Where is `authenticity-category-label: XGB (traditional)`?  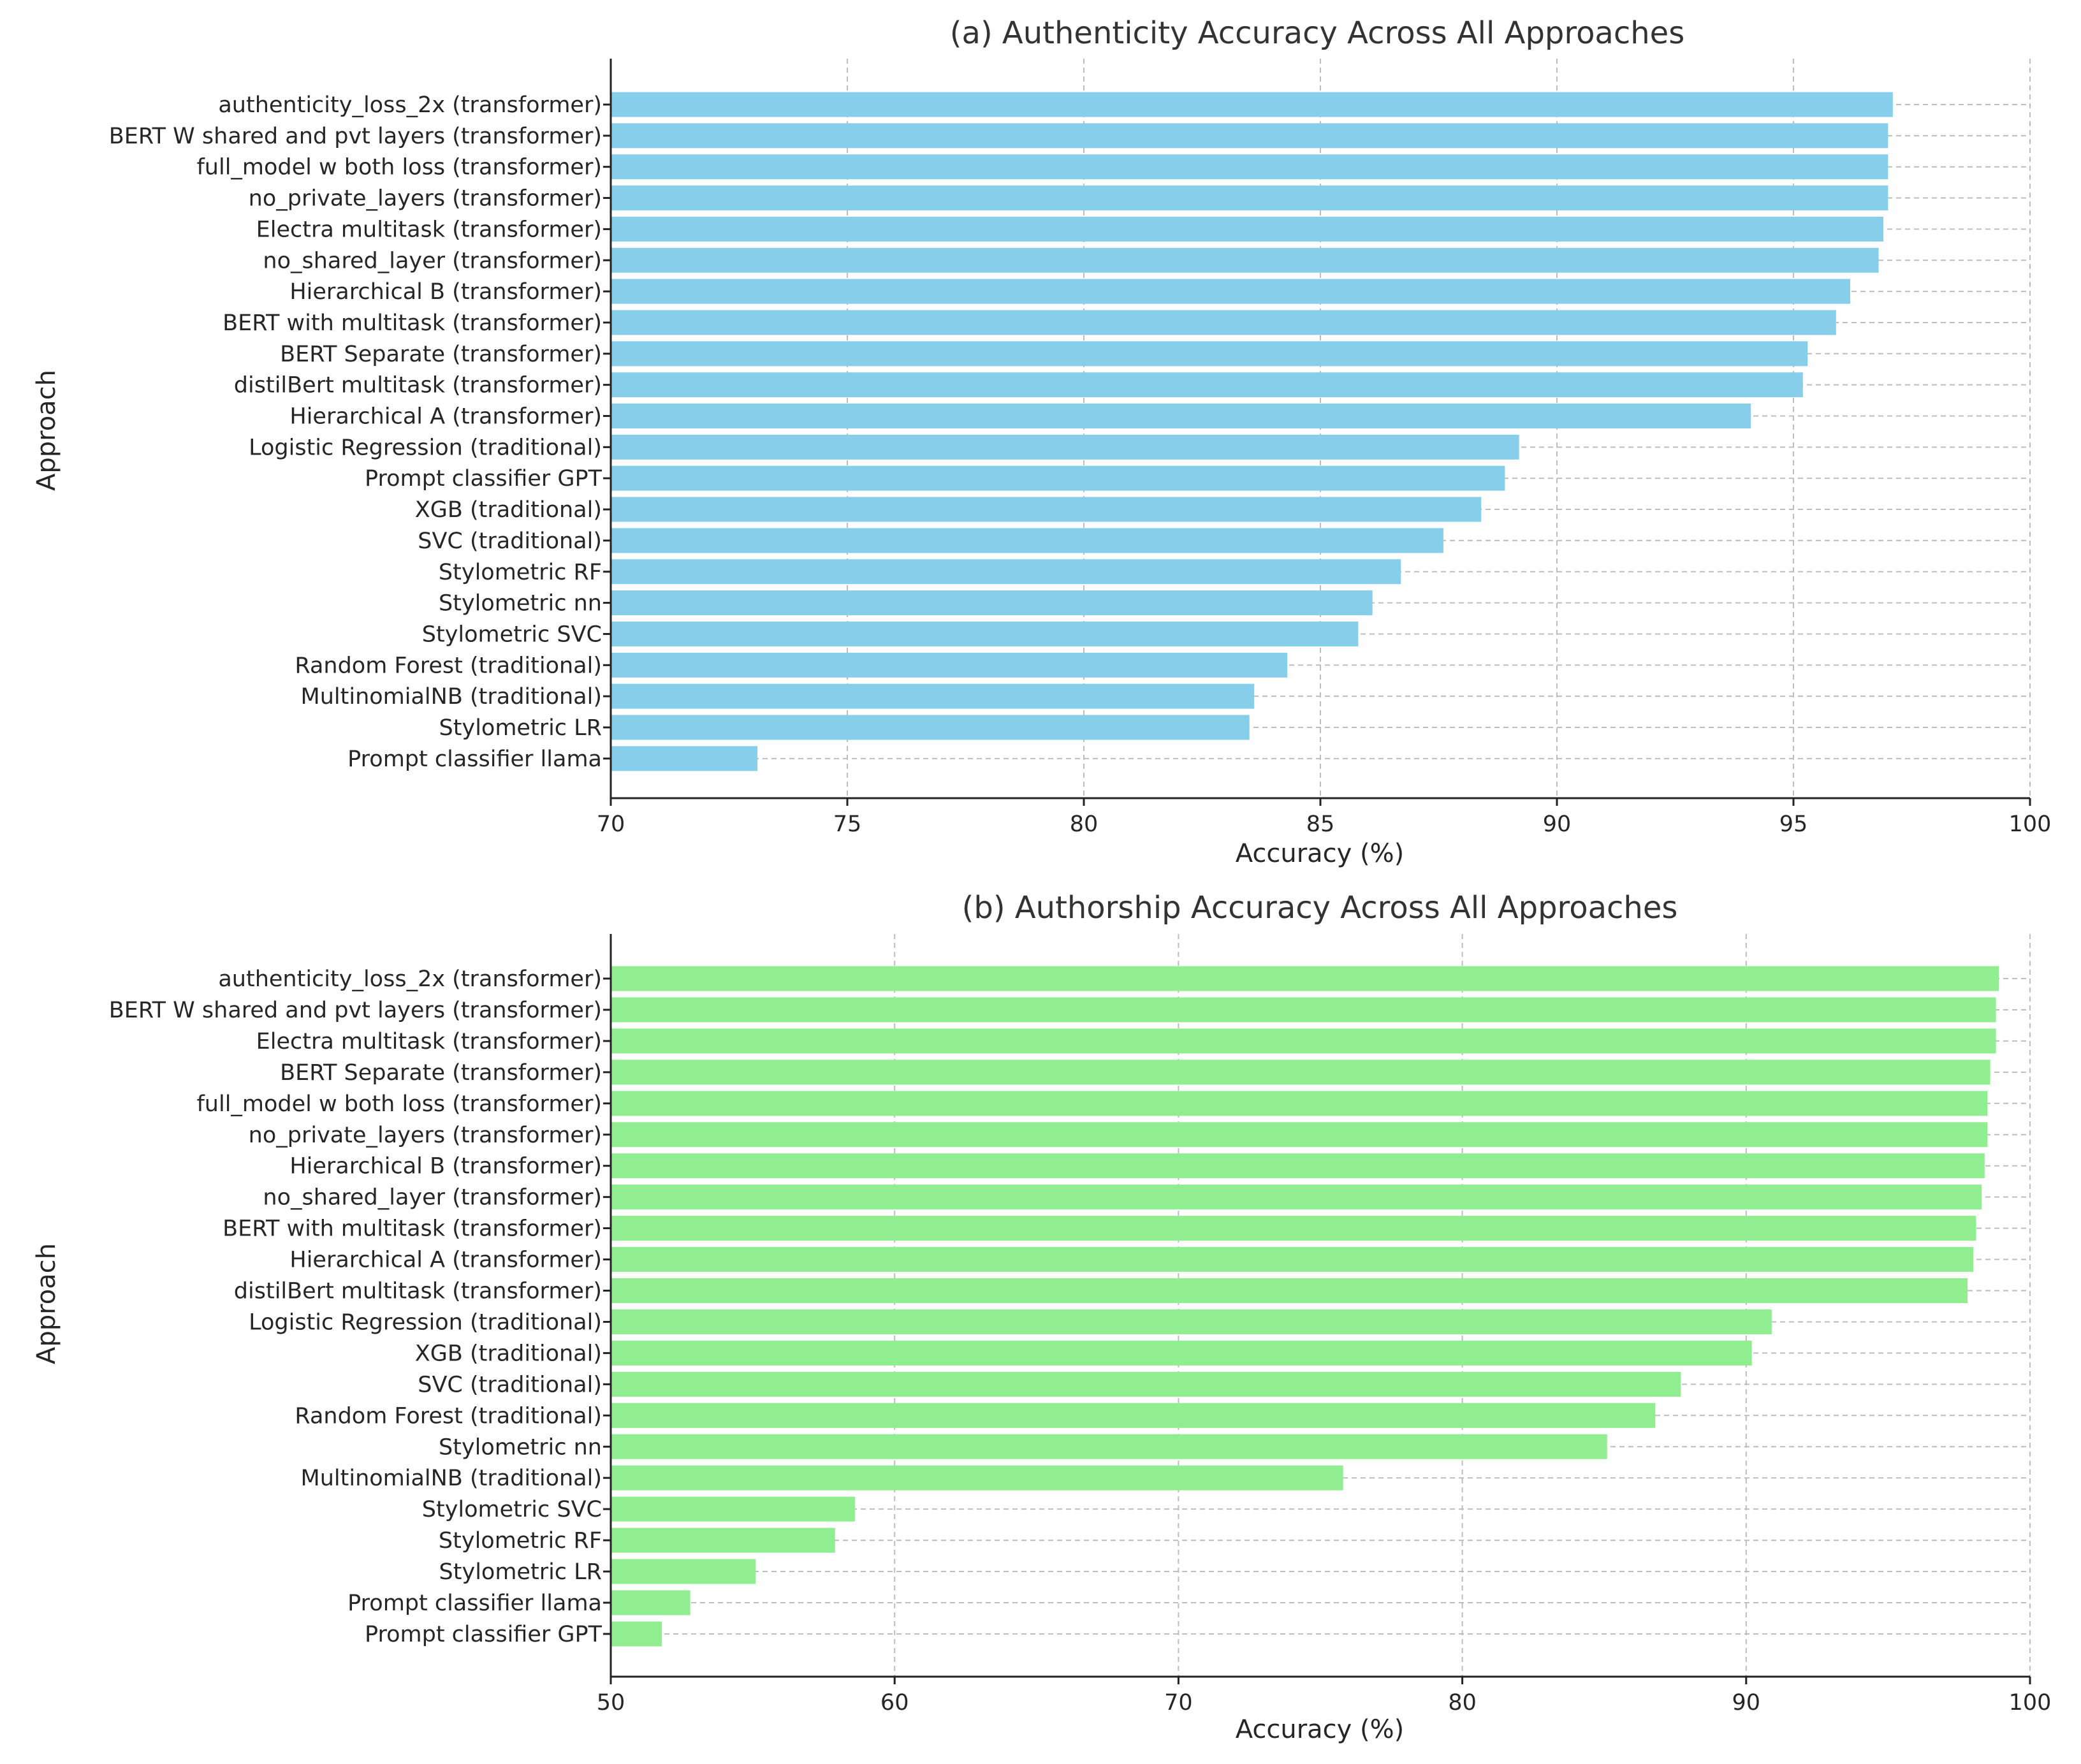 authenticity-category-label: XGB (traditional) is located at coordinates (508, 510).